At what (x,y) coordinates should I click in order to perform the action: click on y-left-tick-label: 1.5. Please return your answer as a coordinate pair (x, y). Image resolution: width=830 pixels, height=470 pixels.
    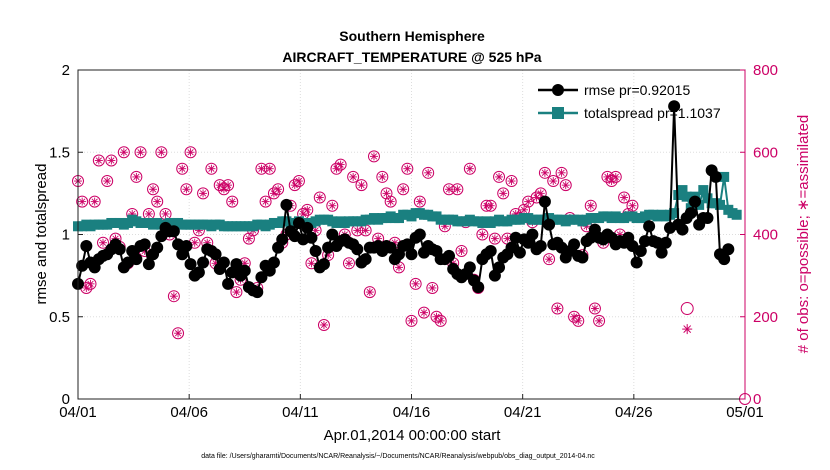
    Looking at the image, I should click on (59, 152).